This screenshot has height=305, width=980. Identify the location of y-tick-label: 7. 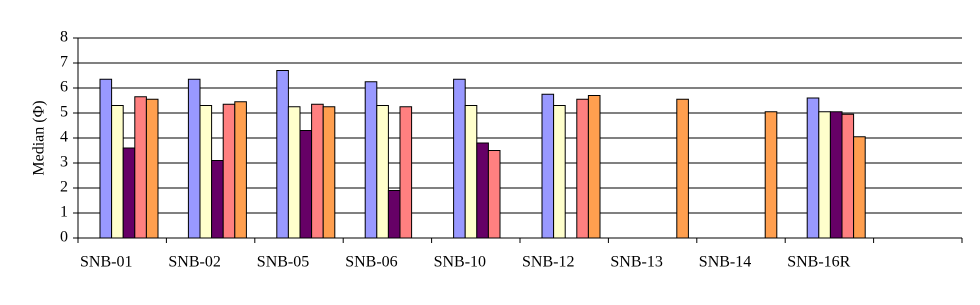
(64, 62).